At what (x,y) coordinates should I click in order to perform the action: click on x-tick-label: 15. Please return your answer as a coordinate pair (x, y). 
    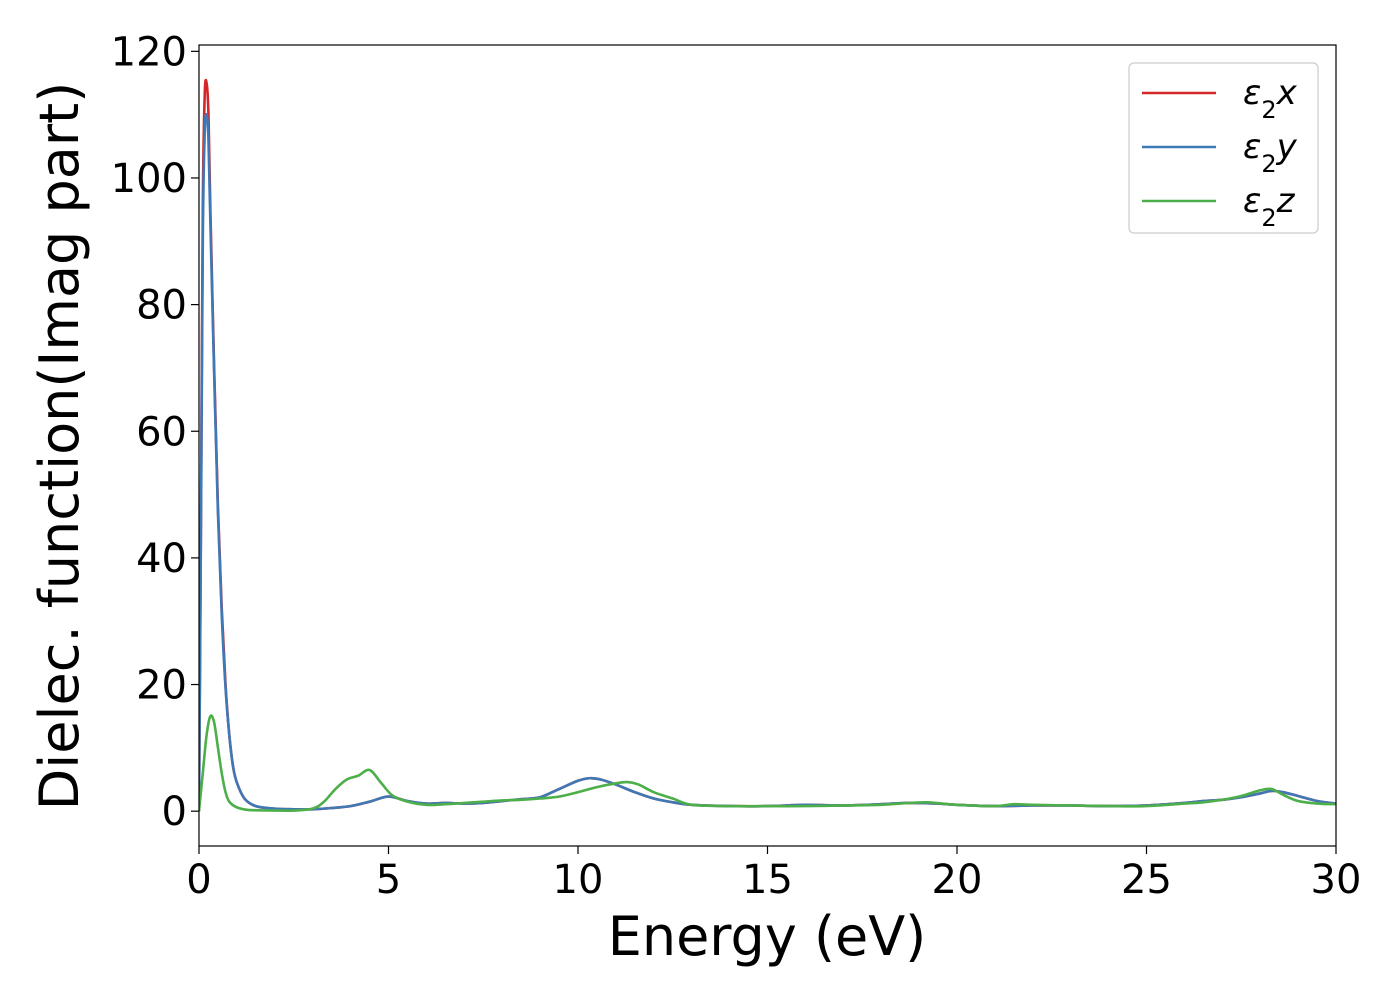
    Looking at the image, I should click on (767, 880).